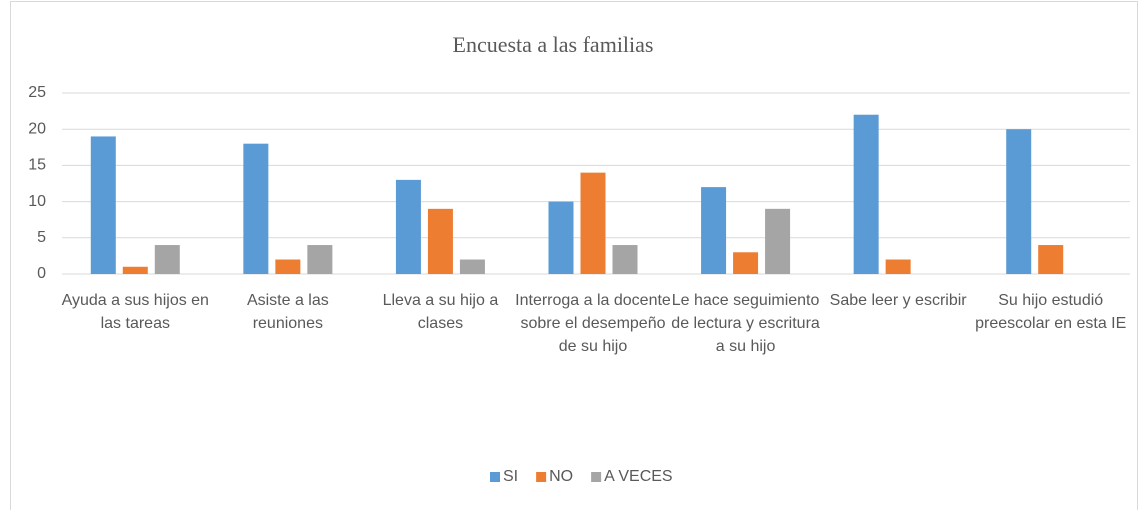 This screenshot has width=1148, height=510. What do you see at coordinates (287, 312) in the screenshot?
I see `x-tick-label: Asiste a las reuniones` at bounding box center [287, 312].